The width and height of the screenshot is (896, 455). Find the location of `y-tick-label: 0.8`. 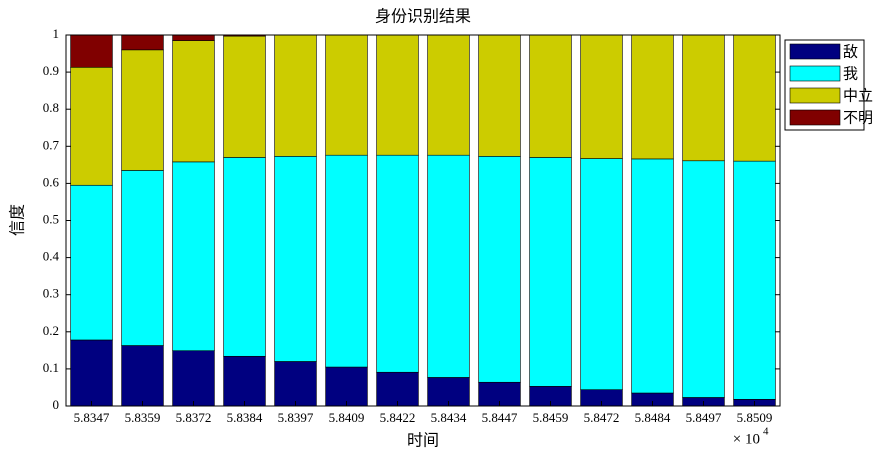

y-tick-label: 0.8 is located at coordinates (51, 107).